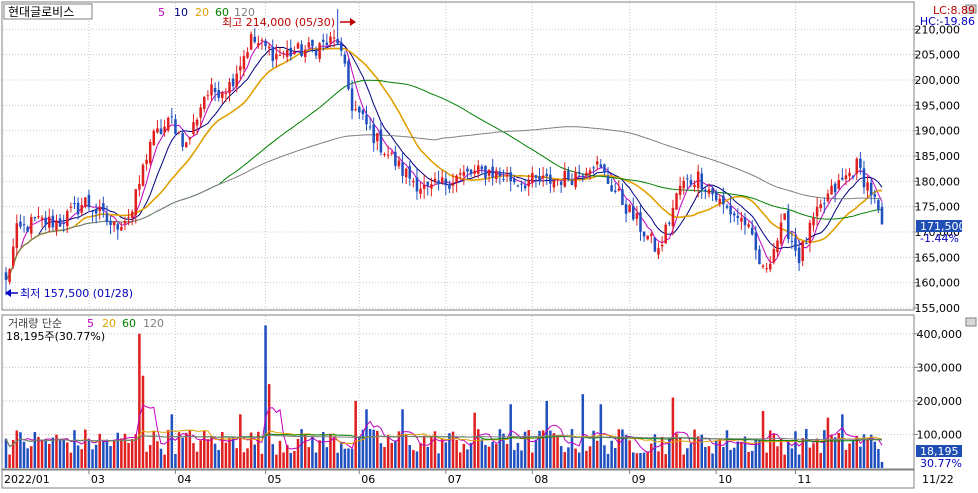 The height and width of the screenshot is (493, 978). What do you see at coordinates (971, 9) in the screenshot?
I see `price-panel-resize-handle` at bounding box center [971, 9].